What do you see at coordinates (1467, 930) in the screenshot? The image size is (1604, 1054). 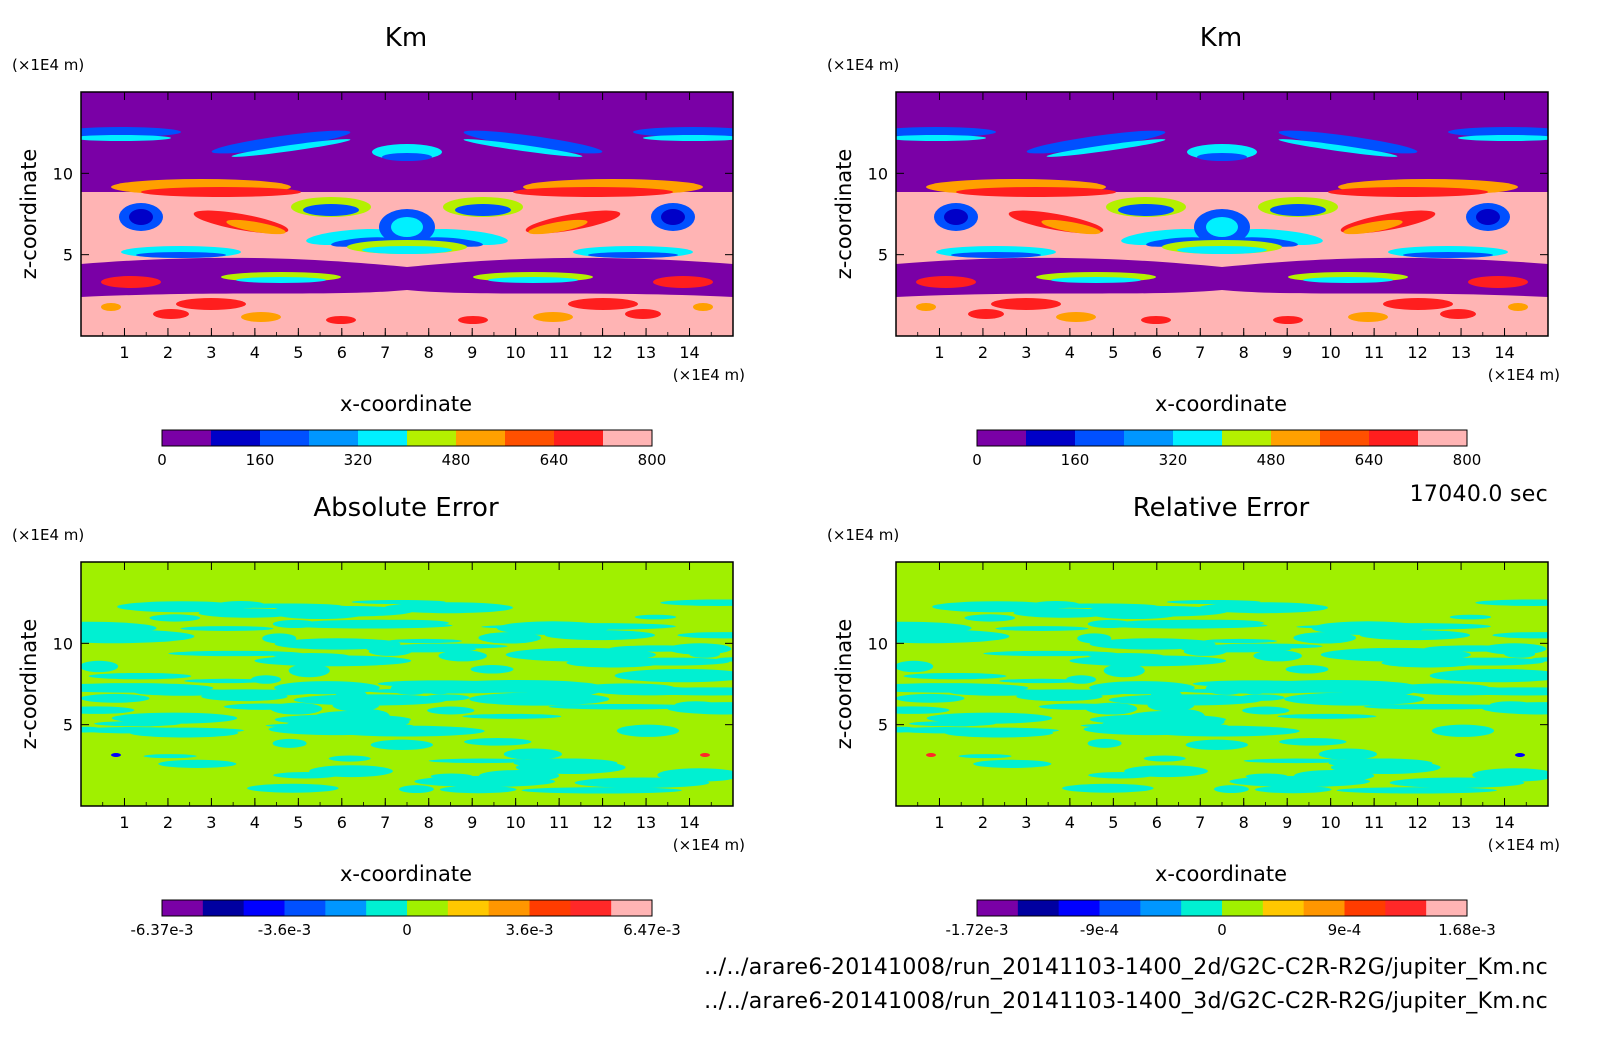 I see `colorbar-label: 1.68e-3` at bounding box center [1467, 930].